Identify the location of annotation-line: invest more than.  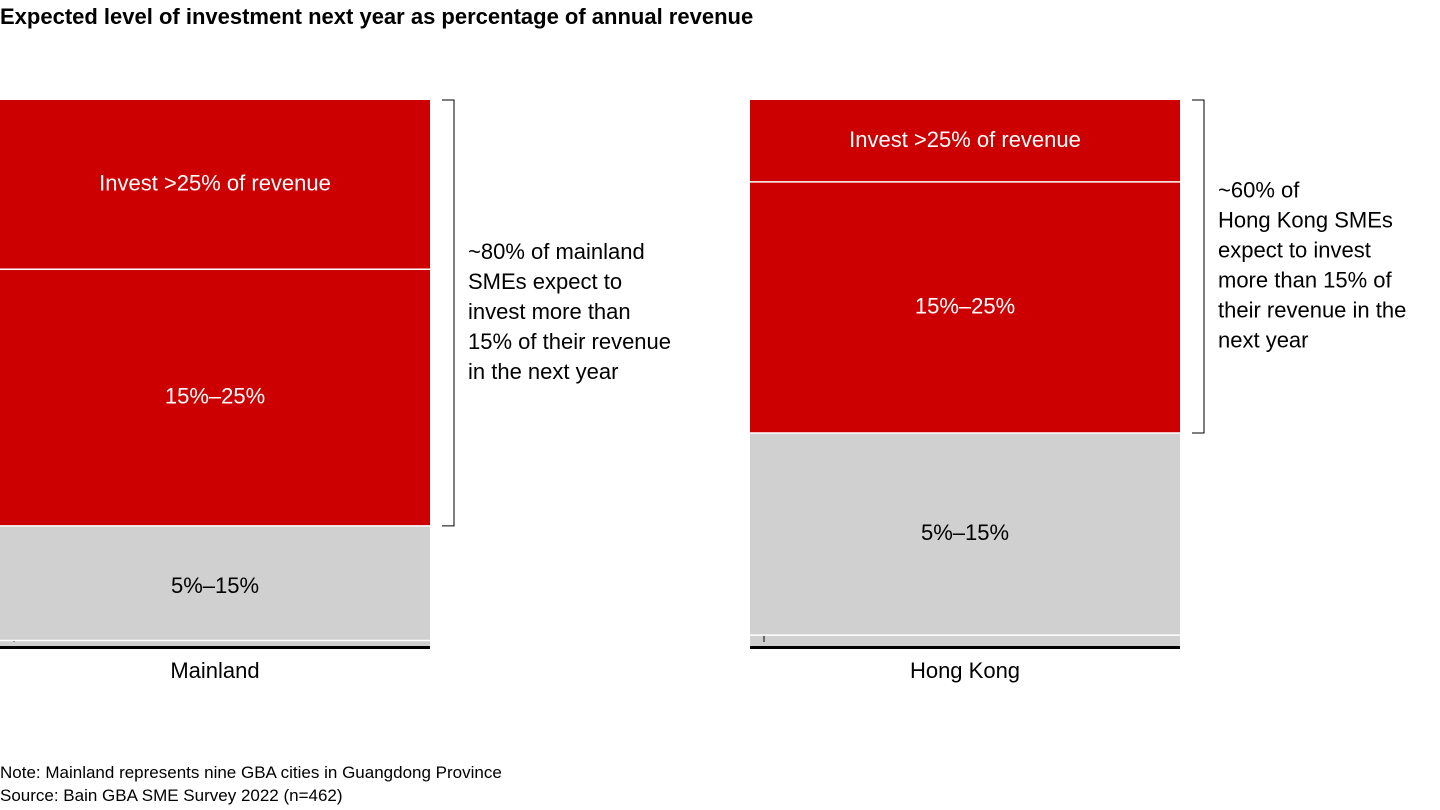
(549, 311).